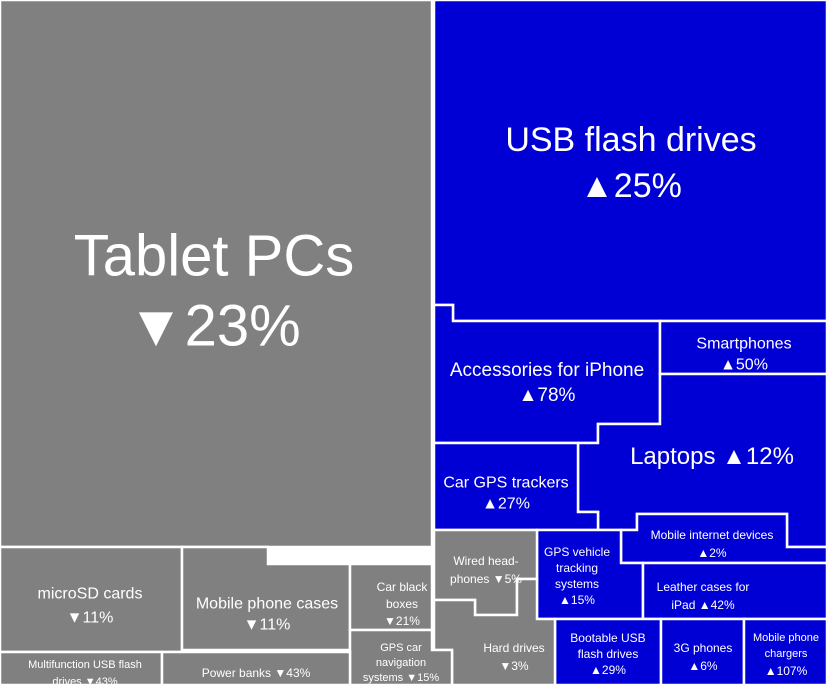 The height and width of the screenshot is (685, 827). I want to click on tile-change-bootable-usb-flash-drives: ▲29%, so click(608, 670).